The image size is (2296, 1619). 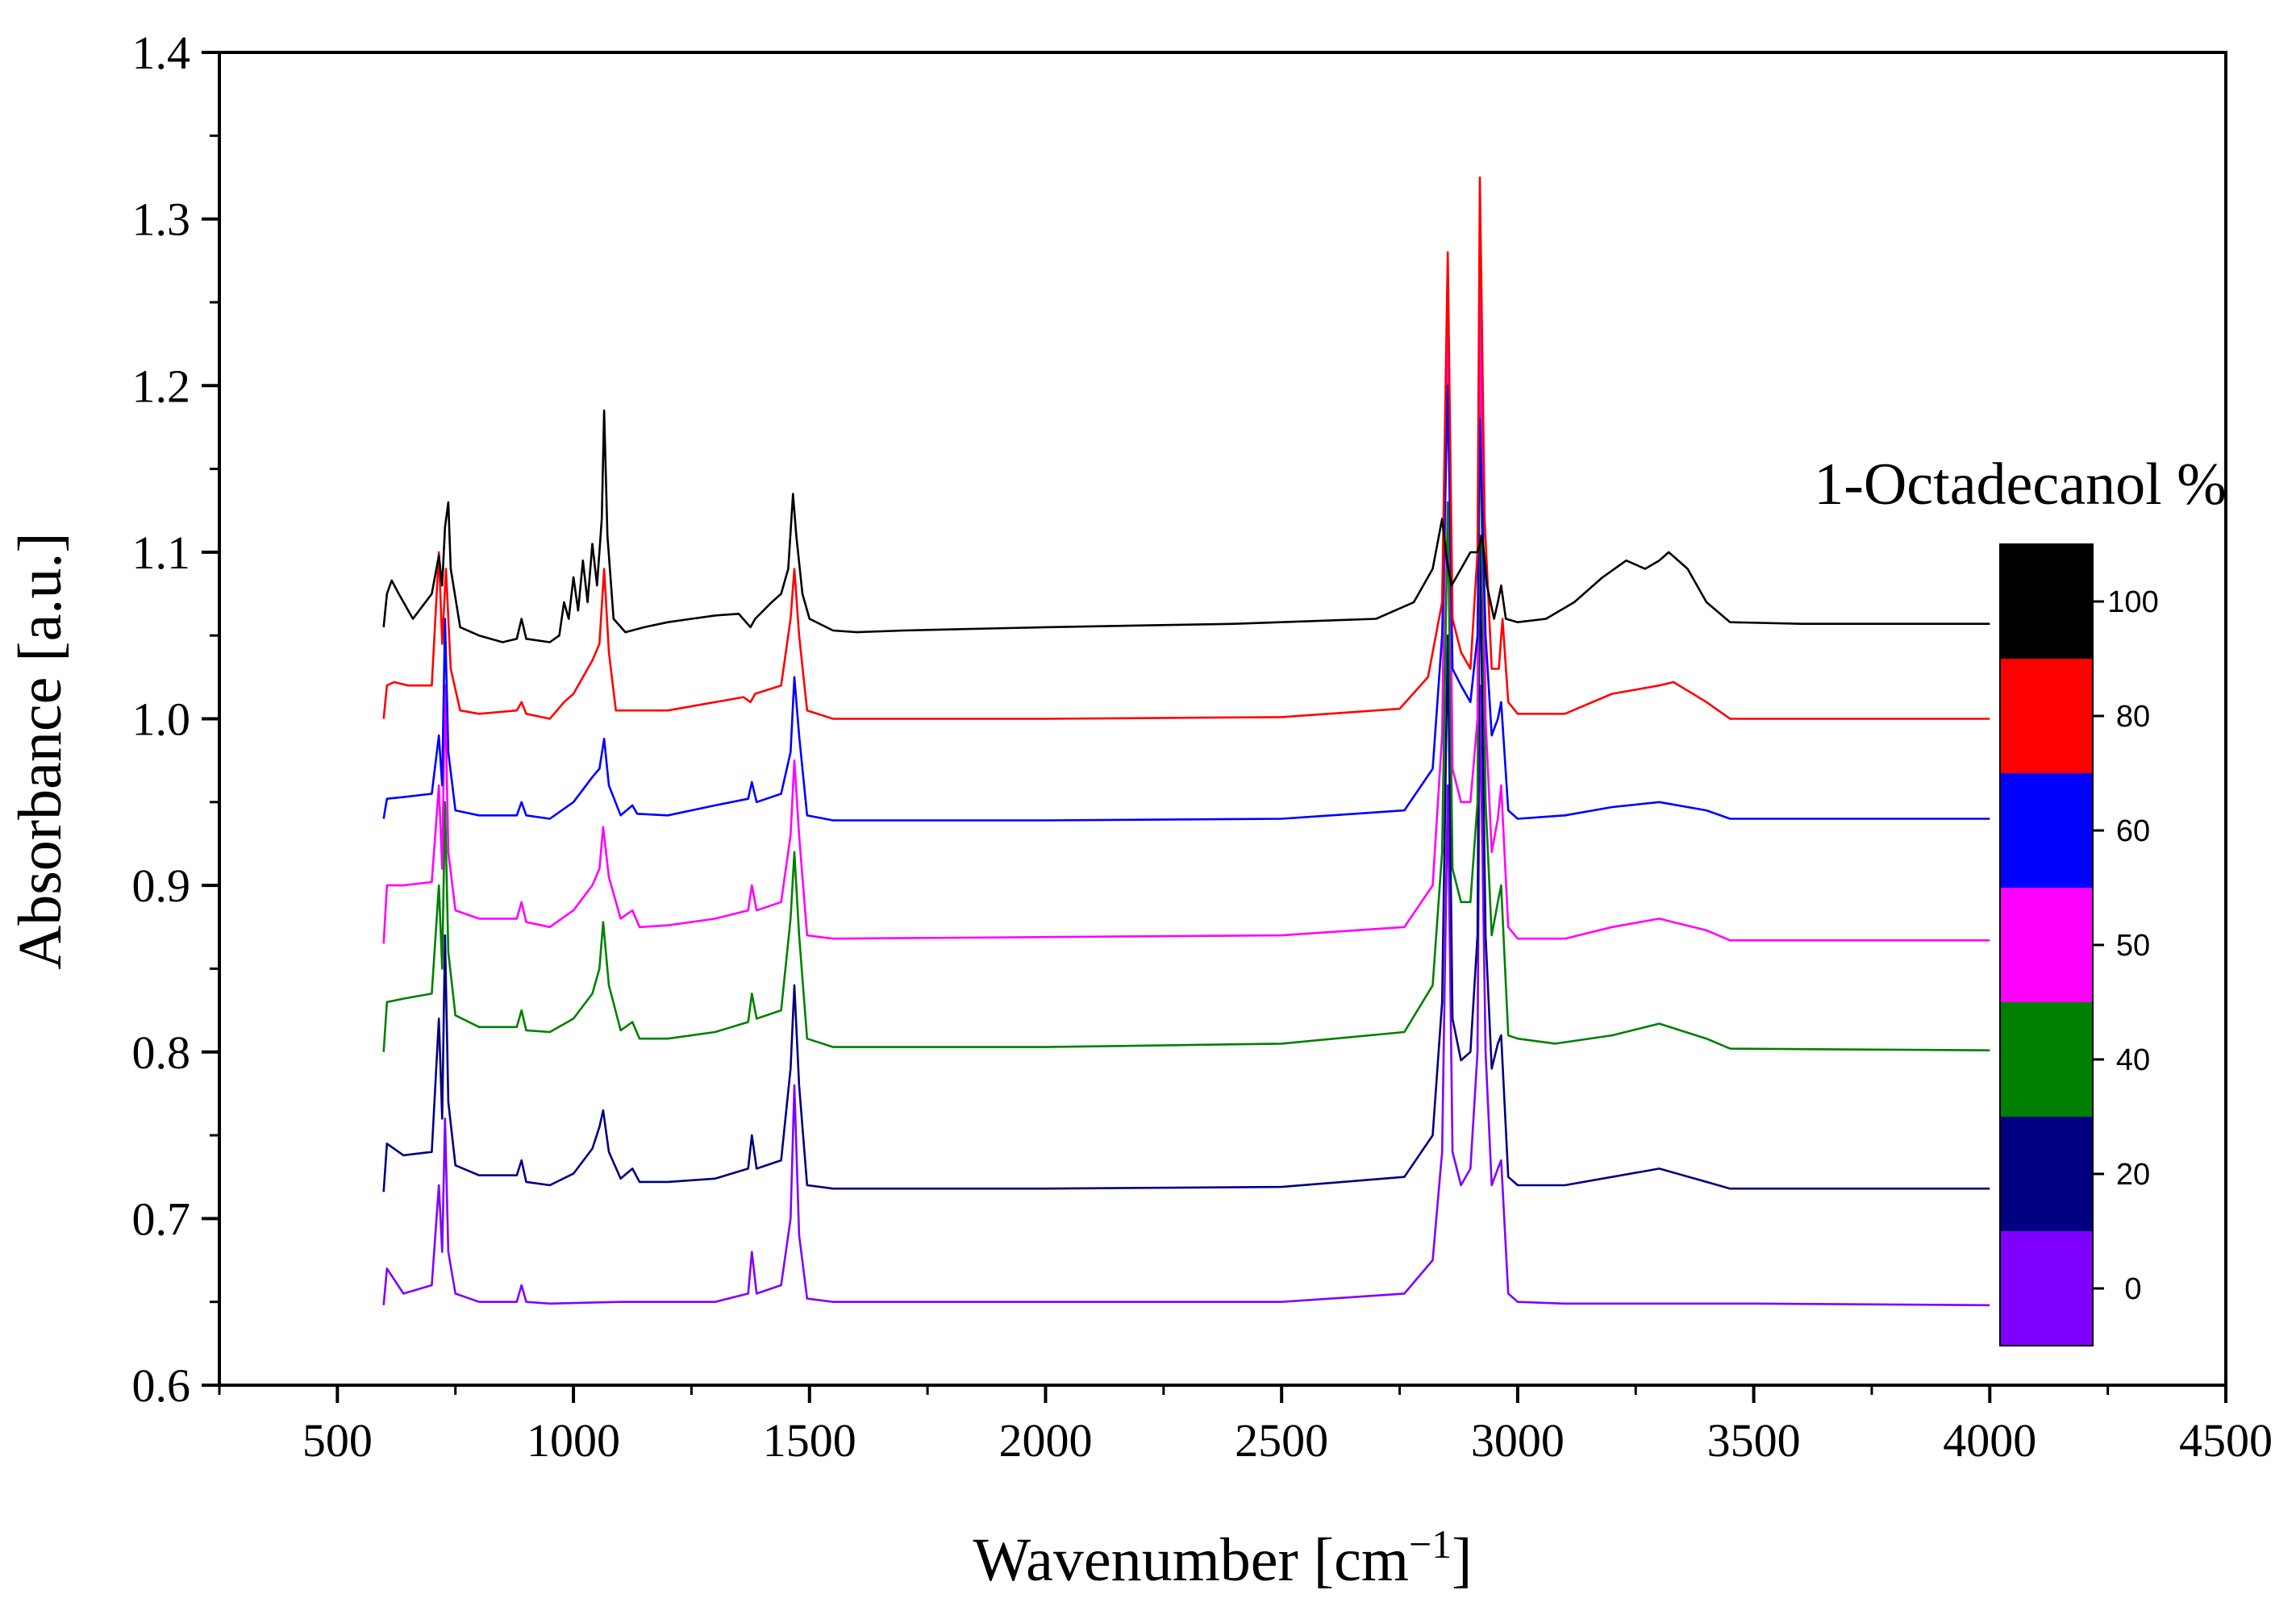 I want to click on colorbar-label: 50, so click(x=2133, y=946).